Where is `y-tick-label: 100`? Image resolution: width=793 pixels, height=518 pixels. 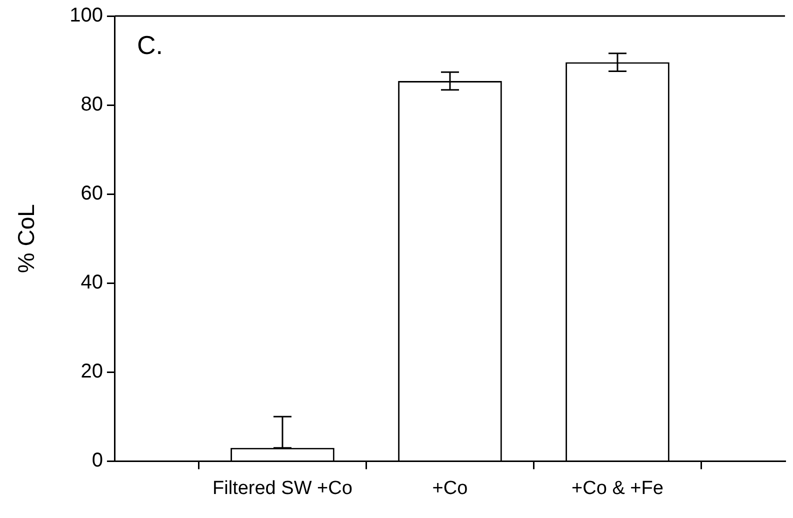 y-tick-label: 100 is located at coordinates (86, 15).